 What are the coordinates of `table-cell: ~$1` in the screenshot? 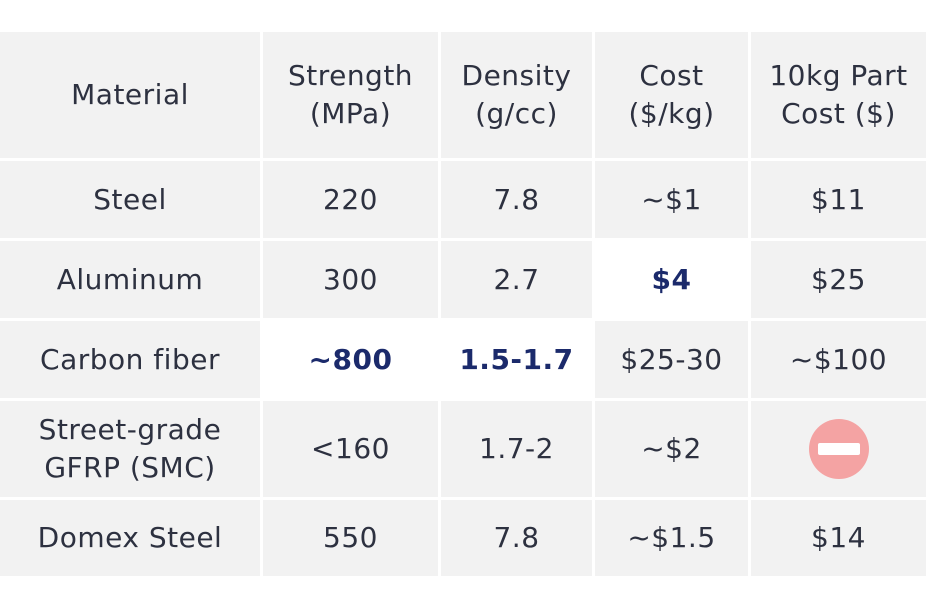 It's located at (671, 199).